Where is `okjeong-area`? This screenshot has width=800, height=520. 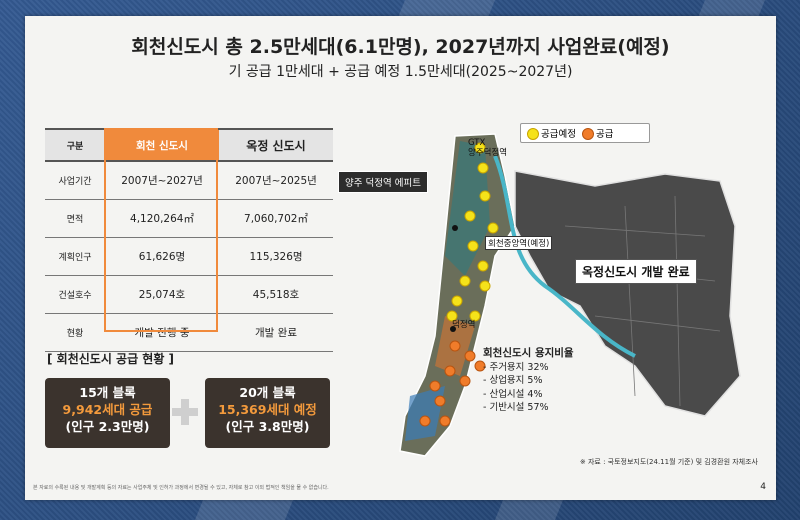 okjeong-area is located at coordinates (627, 293).